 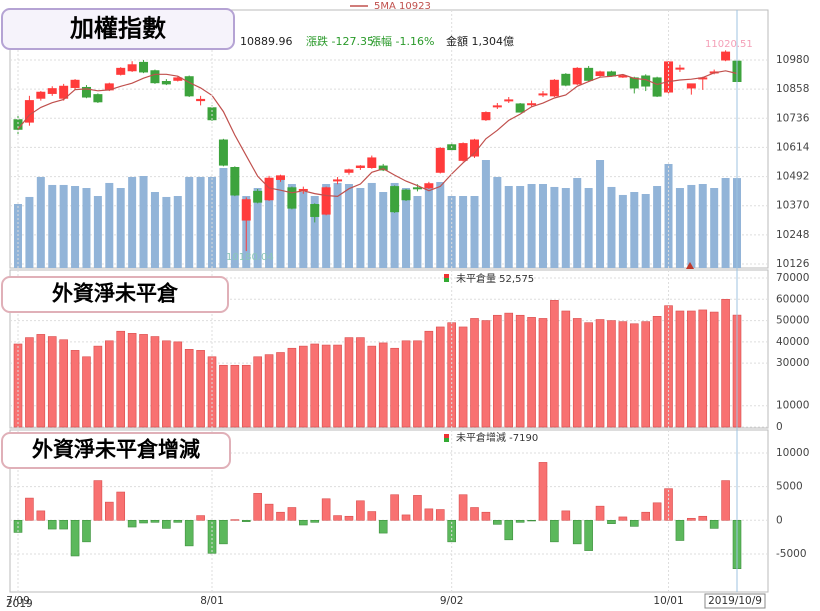 What do you see at coordinates (446, 436) in the screenshot?
I see `legend-swatch` at bounding box center [446, 436].